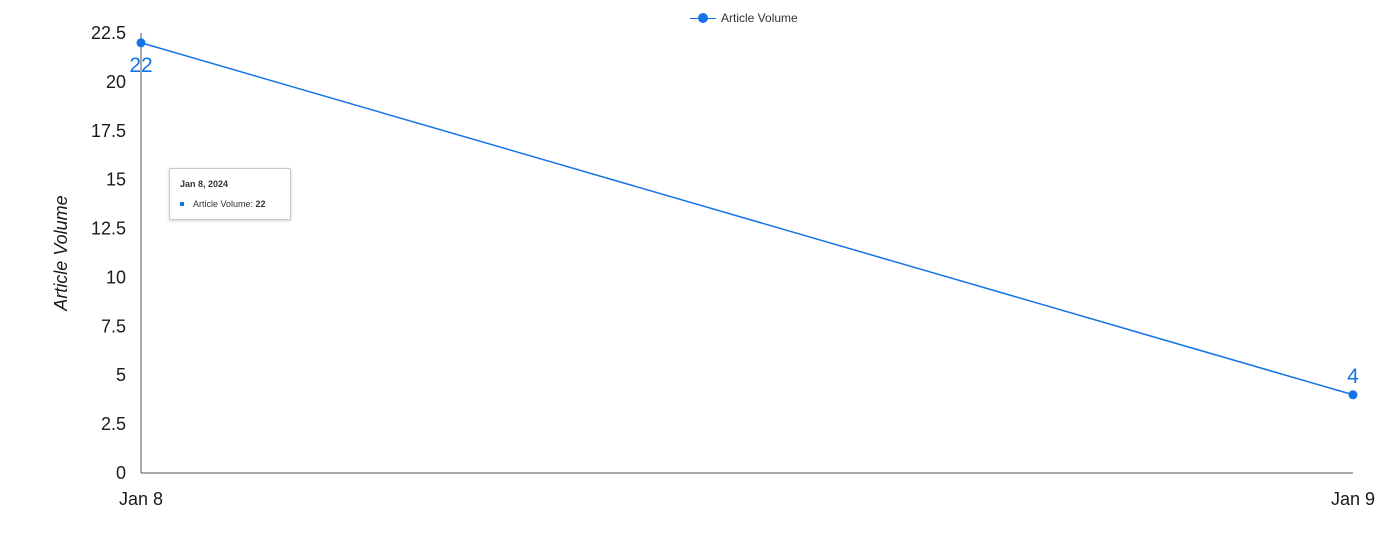 This screenshot has height=554, width=1394. What do you see at coordinates (747, 499) in the screenshot?
I see `x-axis-ticks: Jan 8 Jan 9` at bounding box center [747, 499].